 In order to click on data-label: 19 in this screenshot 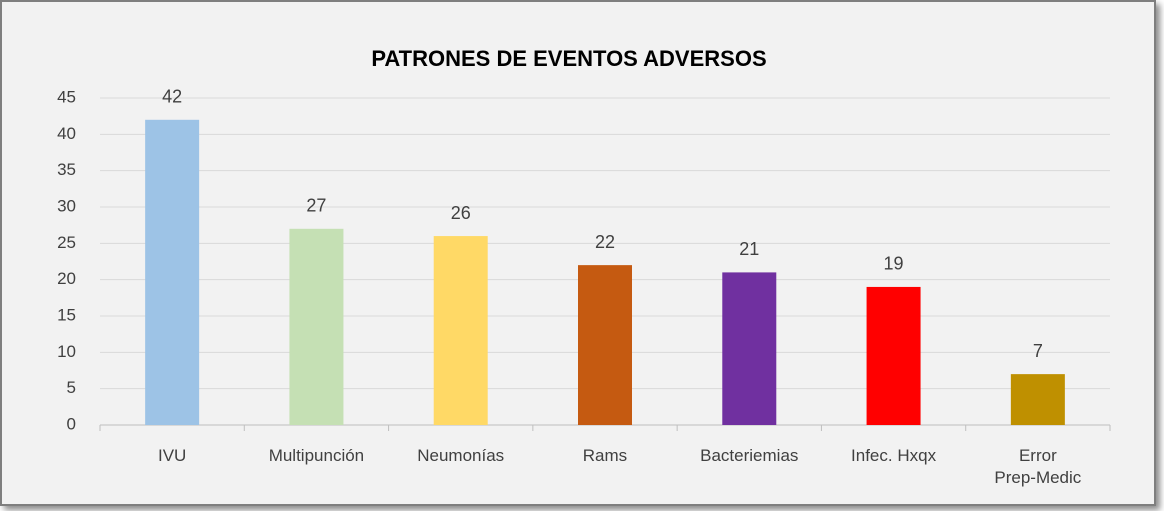, I will do `click(894, 264)`.